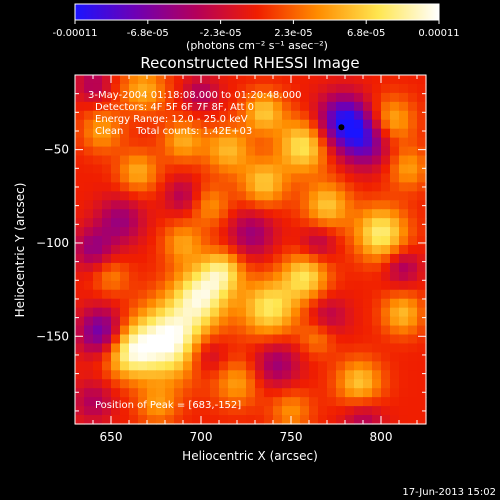 The height and width of the screenshot is (500, 500). Describe the element at coordinates (174, 107) in the screenshot. I see `info-line-detectors: Detectors: 4F 5F 6F 7F 8F, Att 0` at that location.